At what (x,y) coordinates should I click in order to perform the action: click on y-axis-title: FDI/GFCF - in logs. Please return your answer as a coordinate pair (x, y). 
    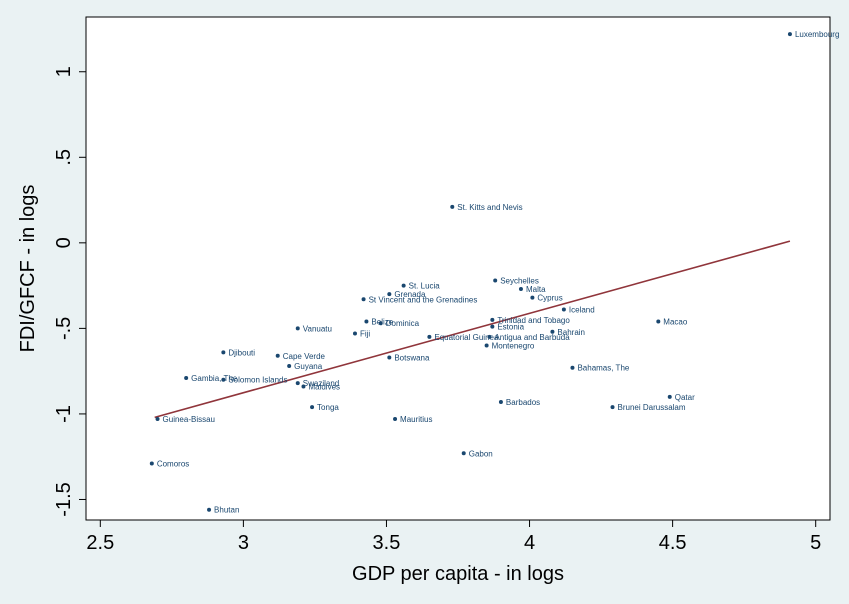
    Looking at the image, I should click on (28, 269).